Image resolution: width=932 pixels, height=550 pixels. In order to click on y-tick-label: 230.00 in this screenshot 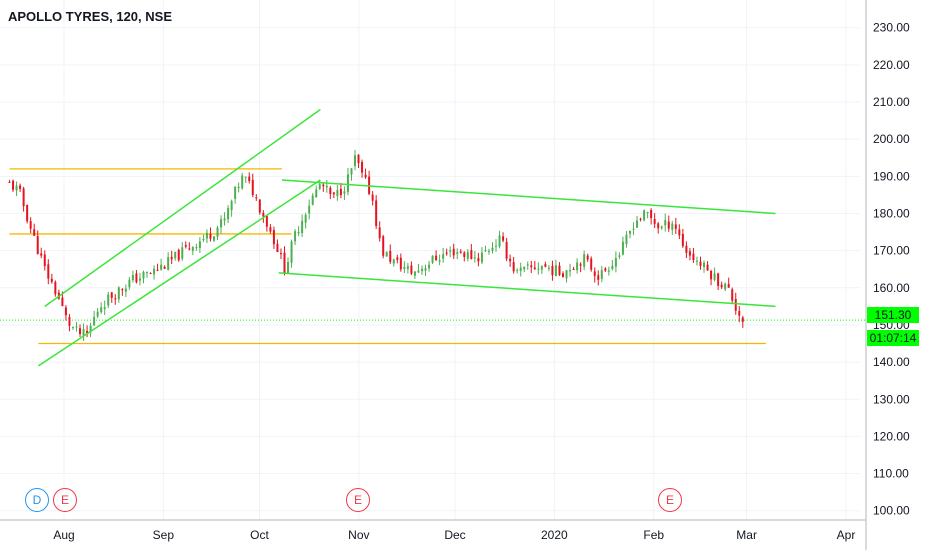, I will do `click(891, 28)`.